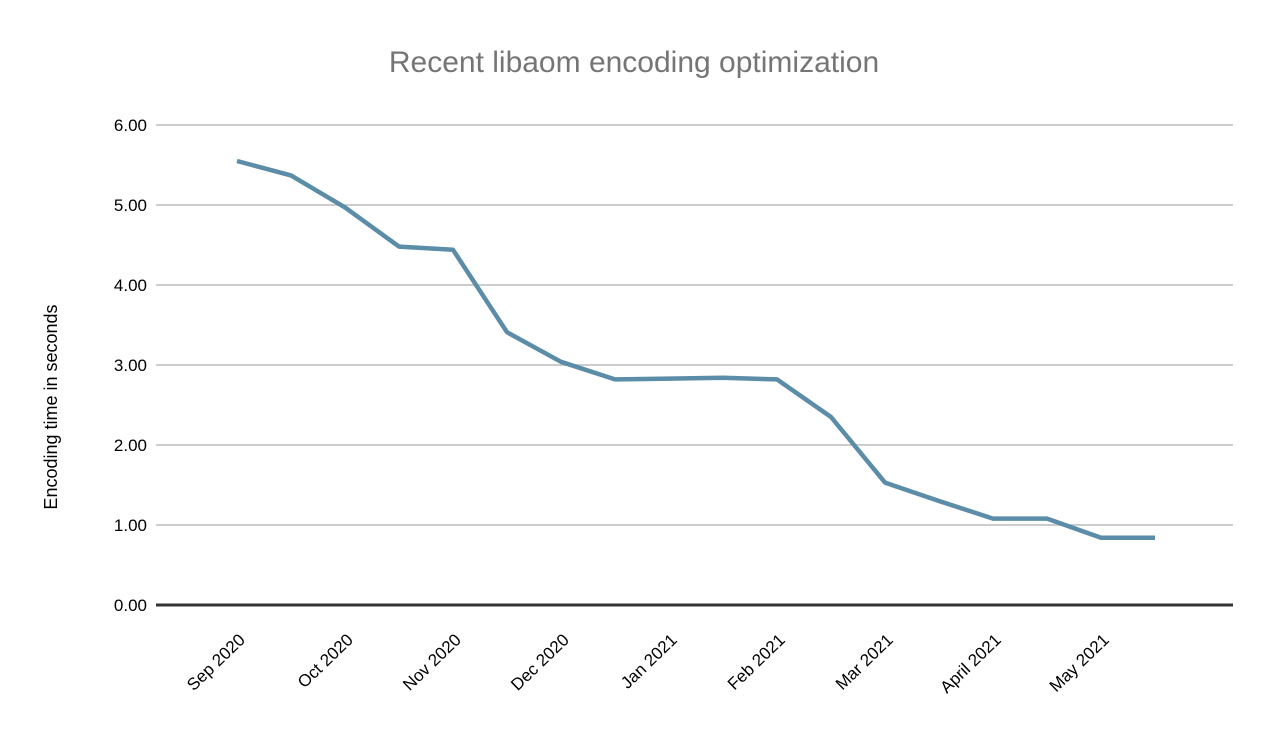 The height and width of the screenshot is (742, 1270). What do you see at coordinates (130, 205) in the screenshot?
I see `y-tick-label-5.00: 5.00` at bounding box center [130, 205].